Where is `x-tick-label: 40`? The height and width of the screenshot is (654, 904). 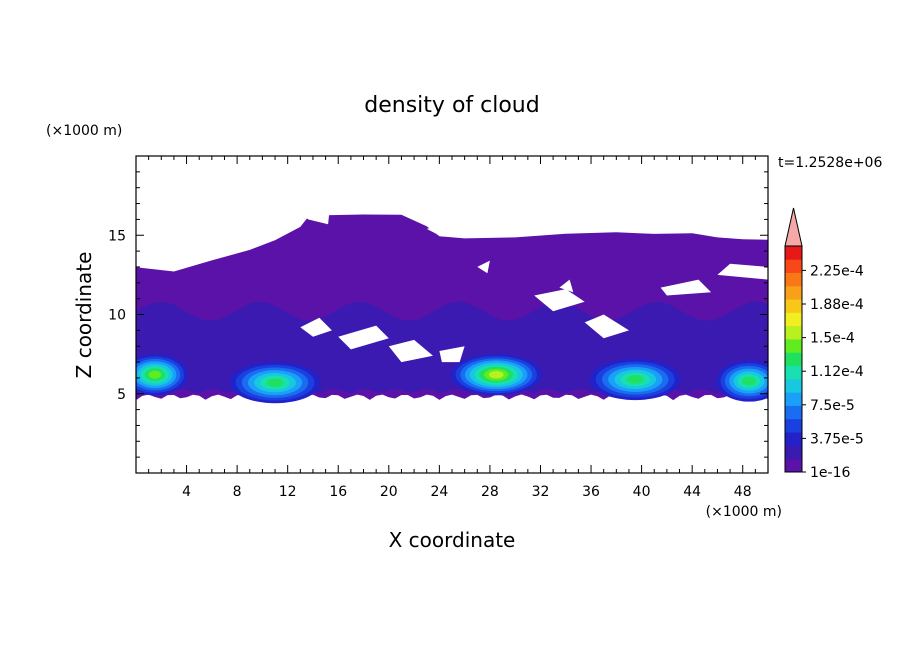
x-tick-label: 40 is located at coordinates (642, 492).